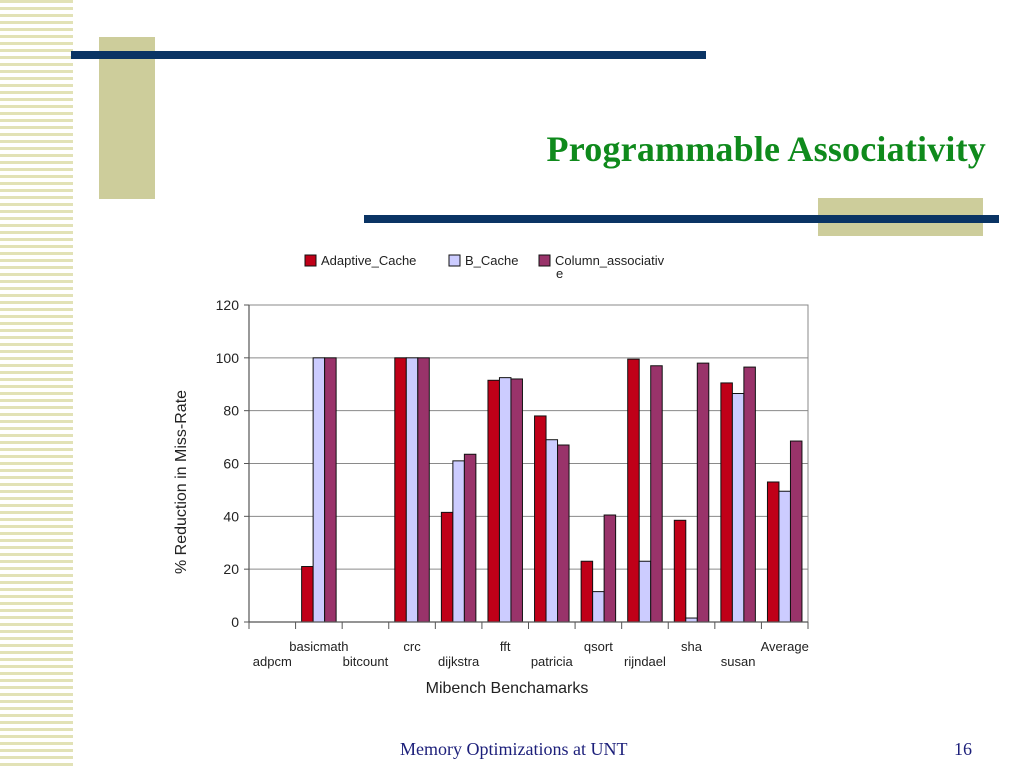  I want to click on bar-qsort-Column_associative, so click(610, 568).